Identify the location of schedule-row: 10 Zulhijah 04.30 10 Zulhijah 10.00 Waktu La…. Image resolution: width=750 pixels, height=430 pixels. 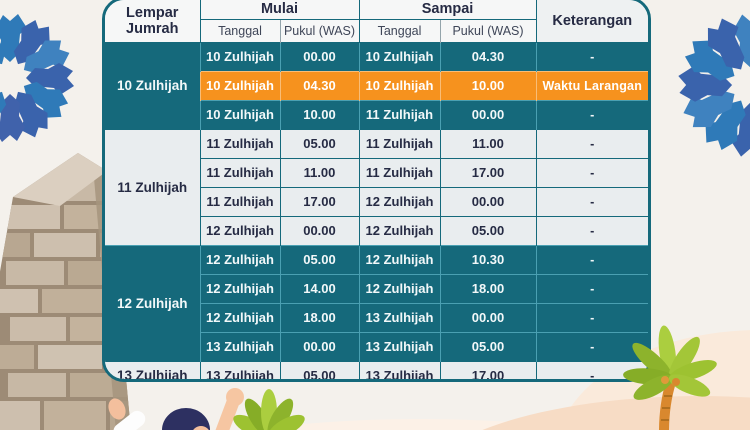
(376, 85).